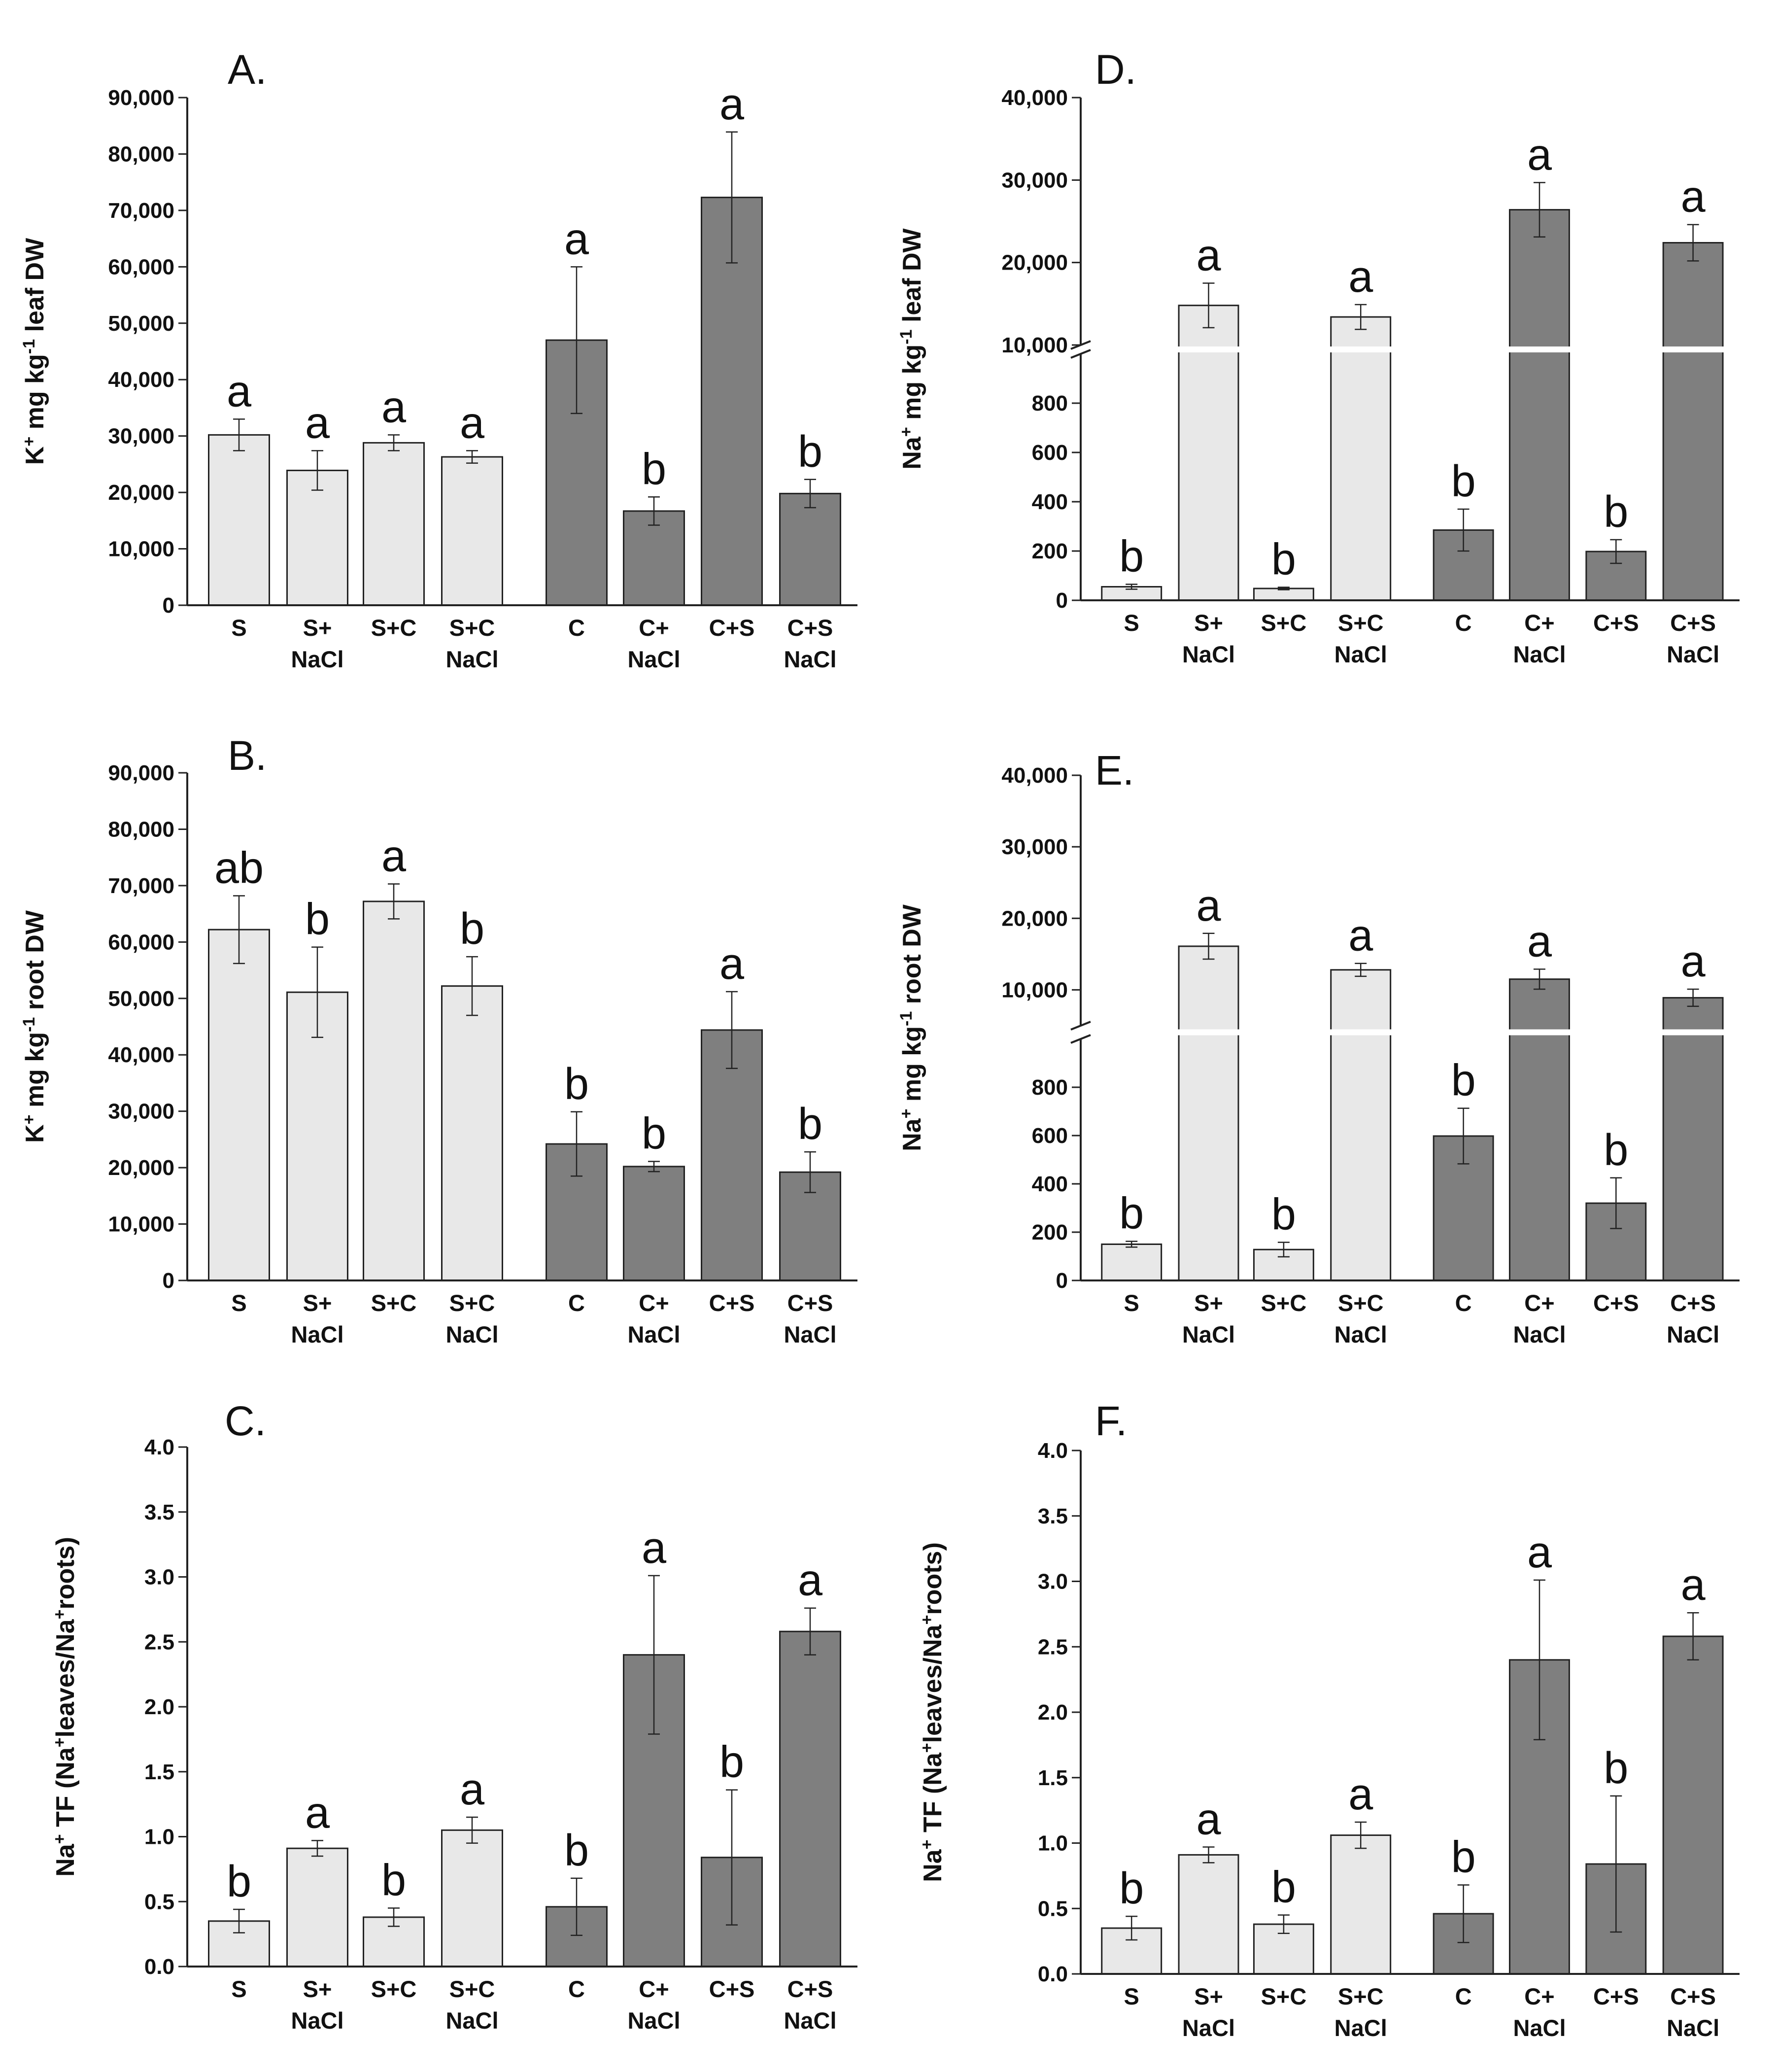  Describe the element at coordinates (35, 1133) in the screenshot. I see `y-axis-label-text: K` at that location.